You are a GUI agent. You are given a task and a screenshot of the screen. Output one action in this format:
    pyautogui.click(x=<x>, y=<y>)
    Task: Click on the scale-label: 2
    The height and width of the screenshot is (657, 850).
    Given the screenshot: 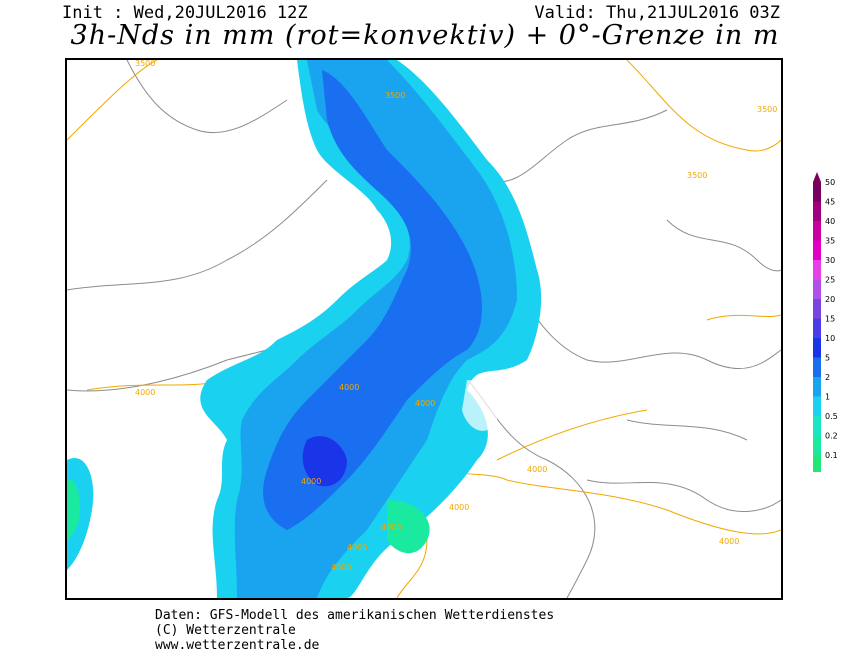 What is the action you would take?
    pyautogui.click(x=827, y=377)
    